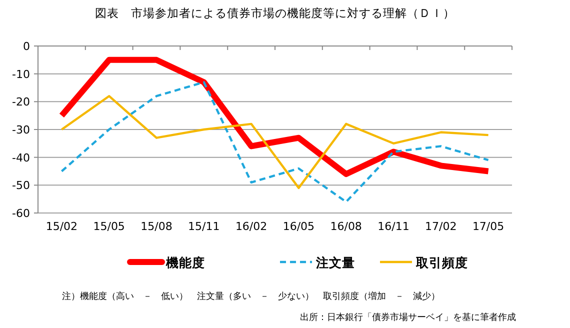  I want to click on x-tick-label: 16/08, so click(346, 226).